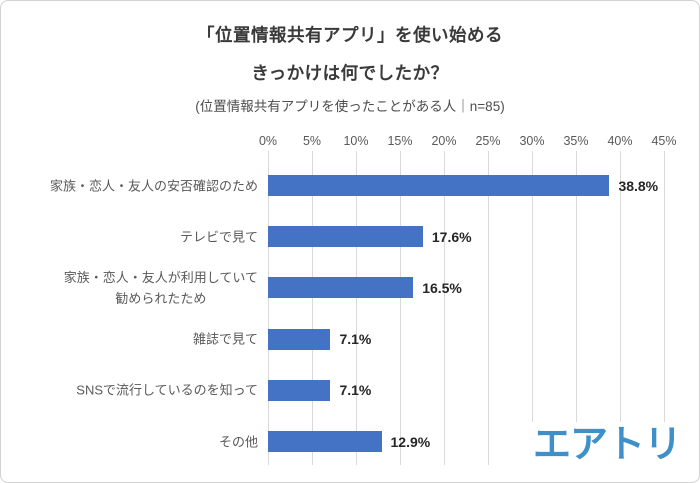 The image size is (700, 483). Describe the element at coordinates (350, 106) in the screenshot. I see `chart-subtitle: (位置情報共有アプリを使ったことがある人｜n=85)` at that location.